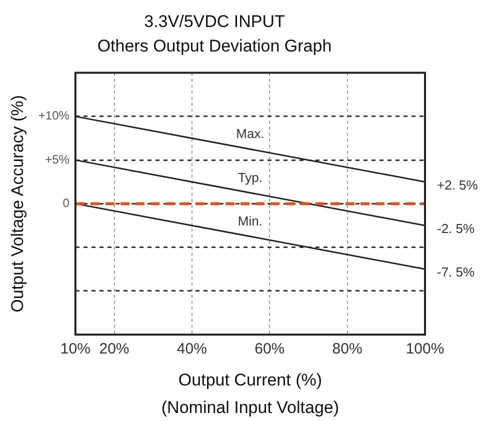 The image size is (487, 421). I want to click on series-label: Max., so click(250, 134).